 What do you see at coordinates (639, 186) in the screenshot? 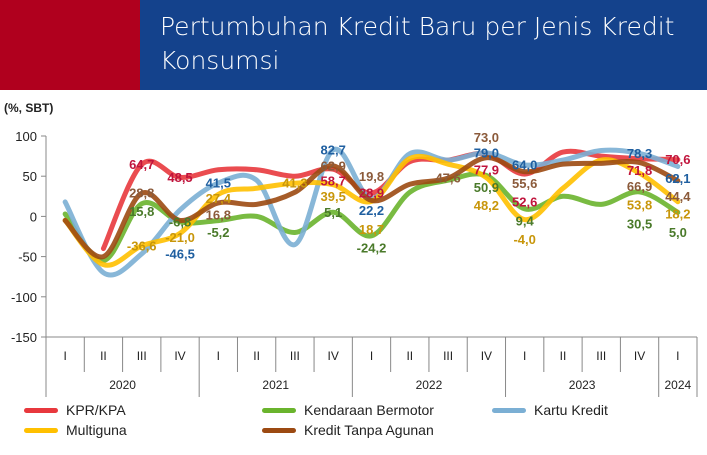
I see `data-label: 66,9` at bounding box center [639, 186].